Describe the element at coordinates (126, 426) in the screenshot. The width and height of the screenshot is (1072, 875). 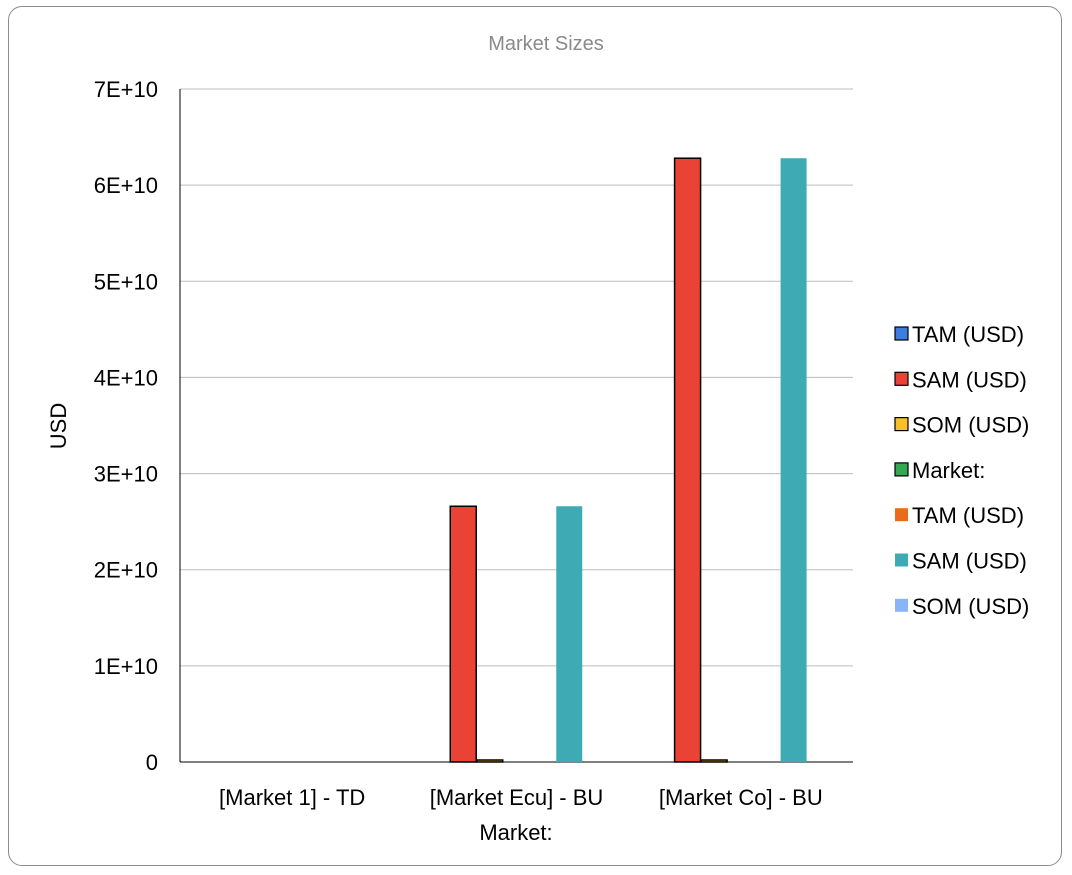
I see `y-tick-labels: 0 1E+10 2E+10 3E+10 4E+10 5E+10 6E+10 7E+10` at that location.